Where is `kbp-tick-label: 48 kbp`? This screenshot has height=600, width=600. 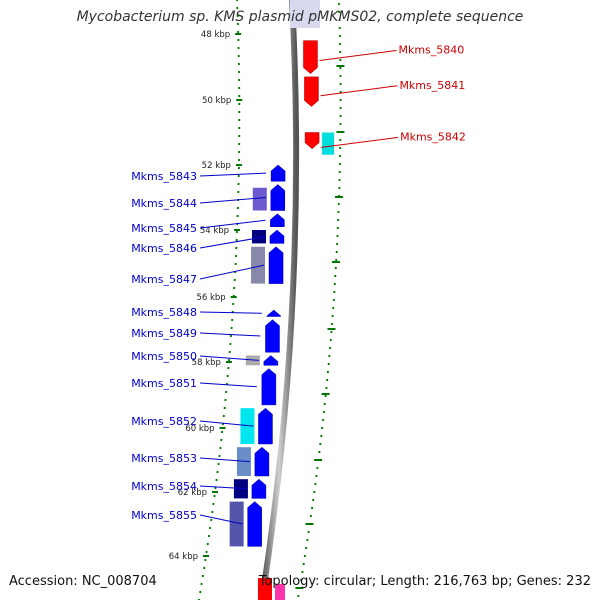 kbp-tick-label: 48 kbp is located at coordinates (215, 35).